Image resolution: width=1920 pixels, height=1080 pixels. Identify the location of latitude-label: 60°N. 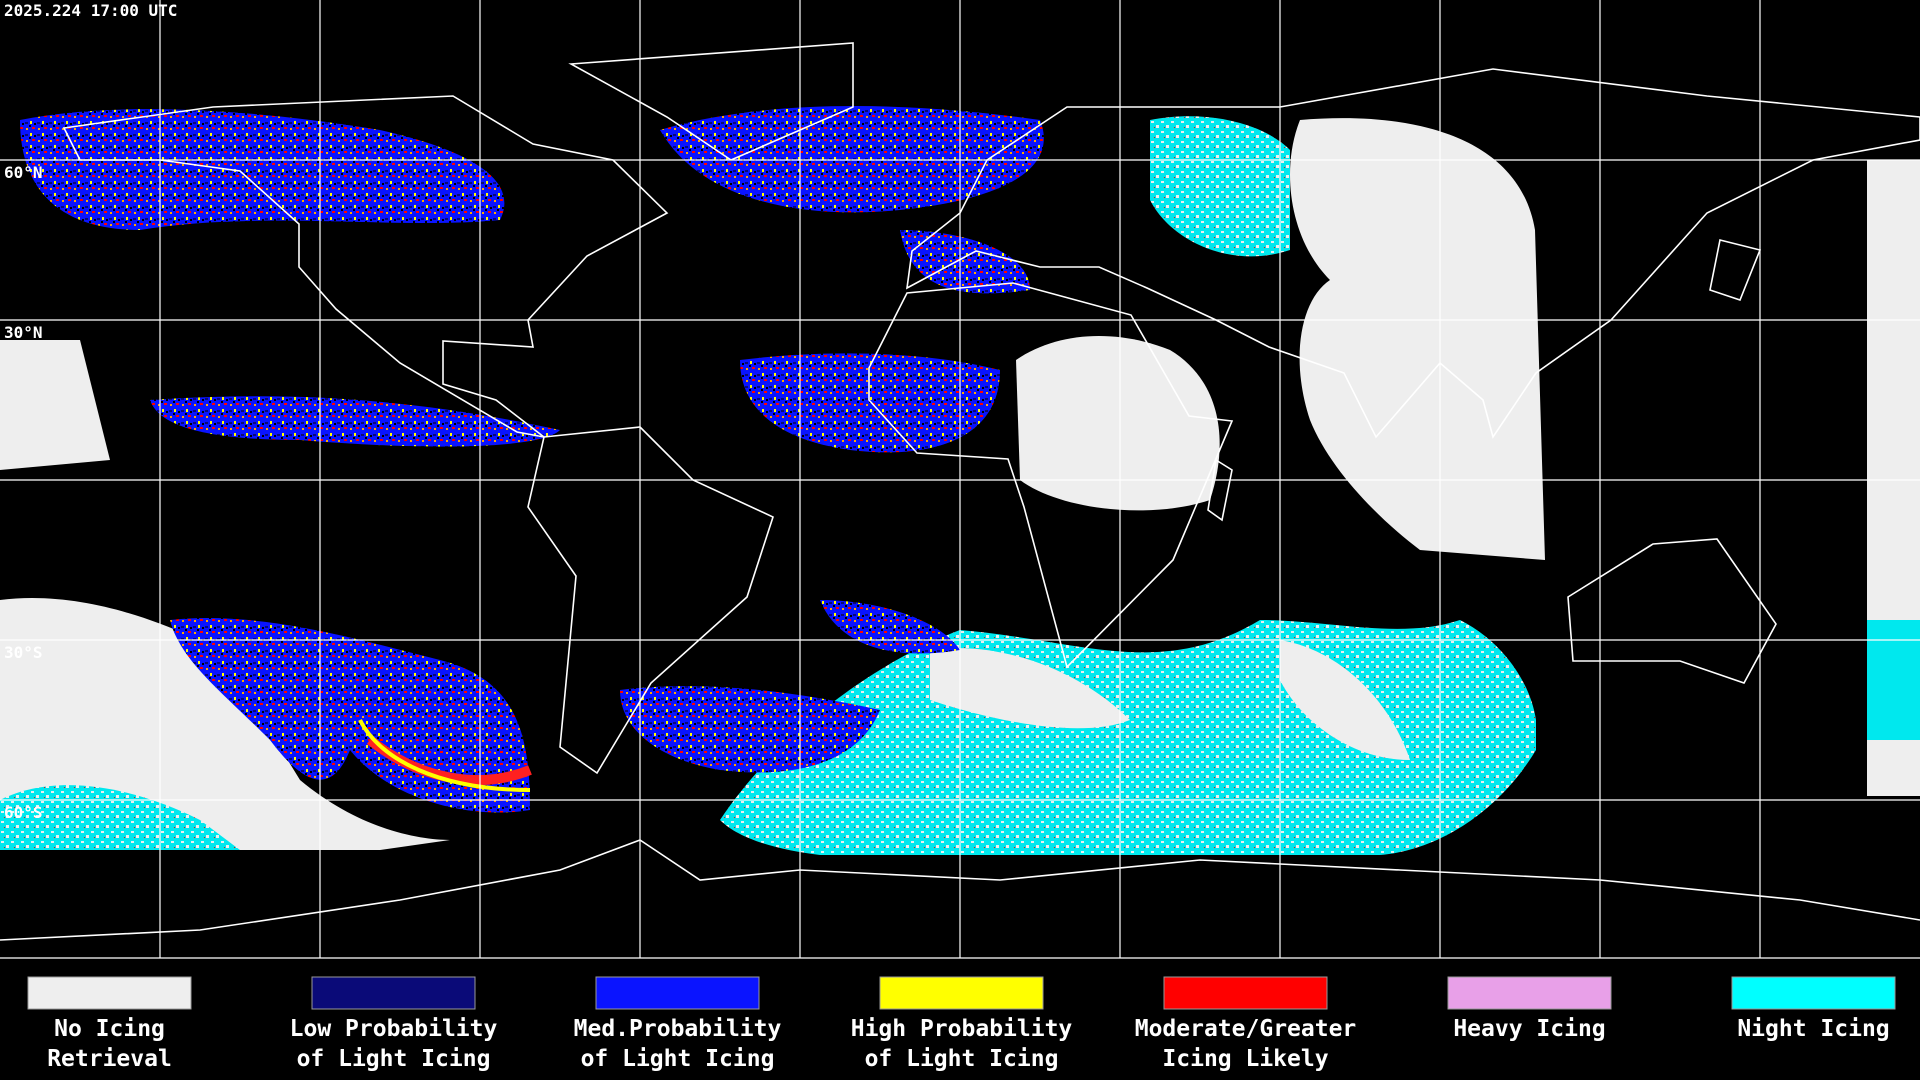
(23, 172).